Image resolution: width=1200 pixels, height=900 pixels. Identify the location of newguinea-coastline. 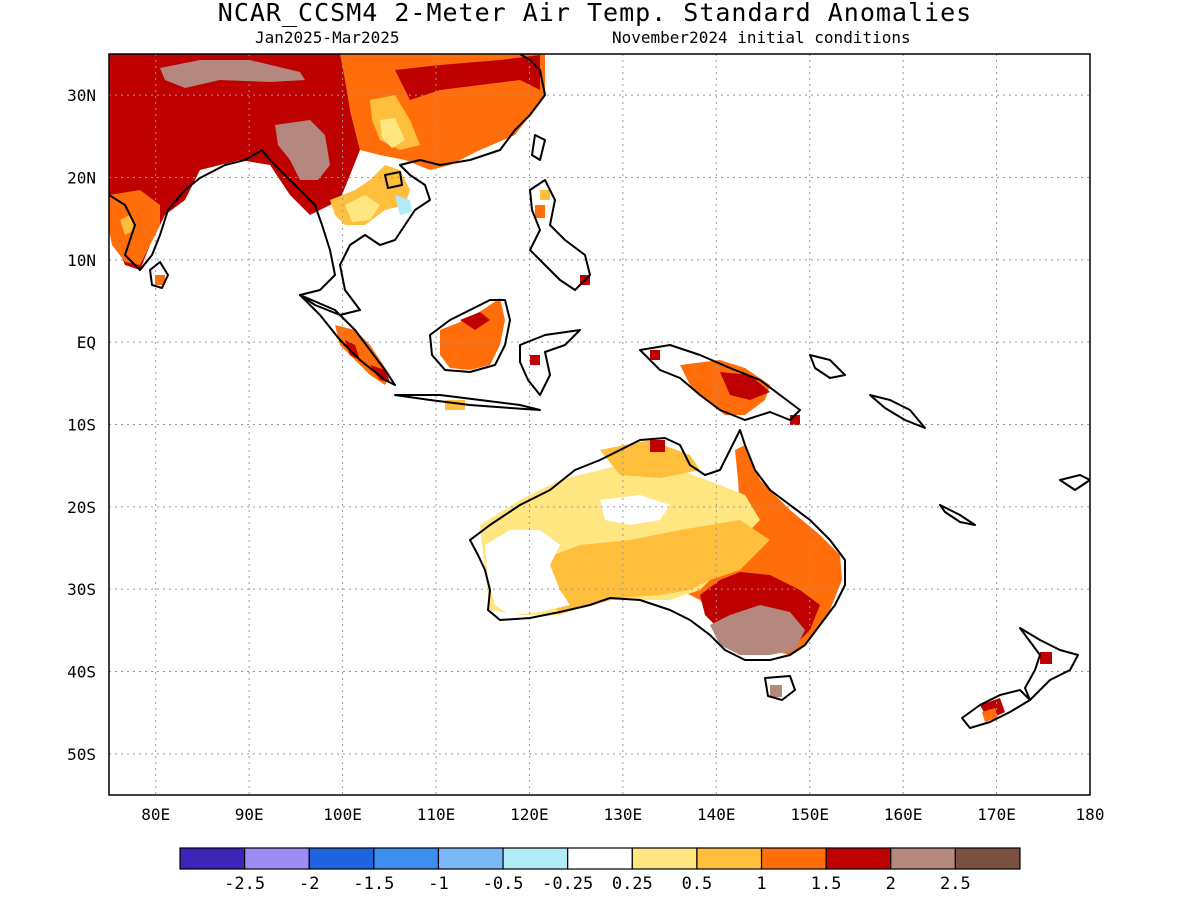
(720, 382).